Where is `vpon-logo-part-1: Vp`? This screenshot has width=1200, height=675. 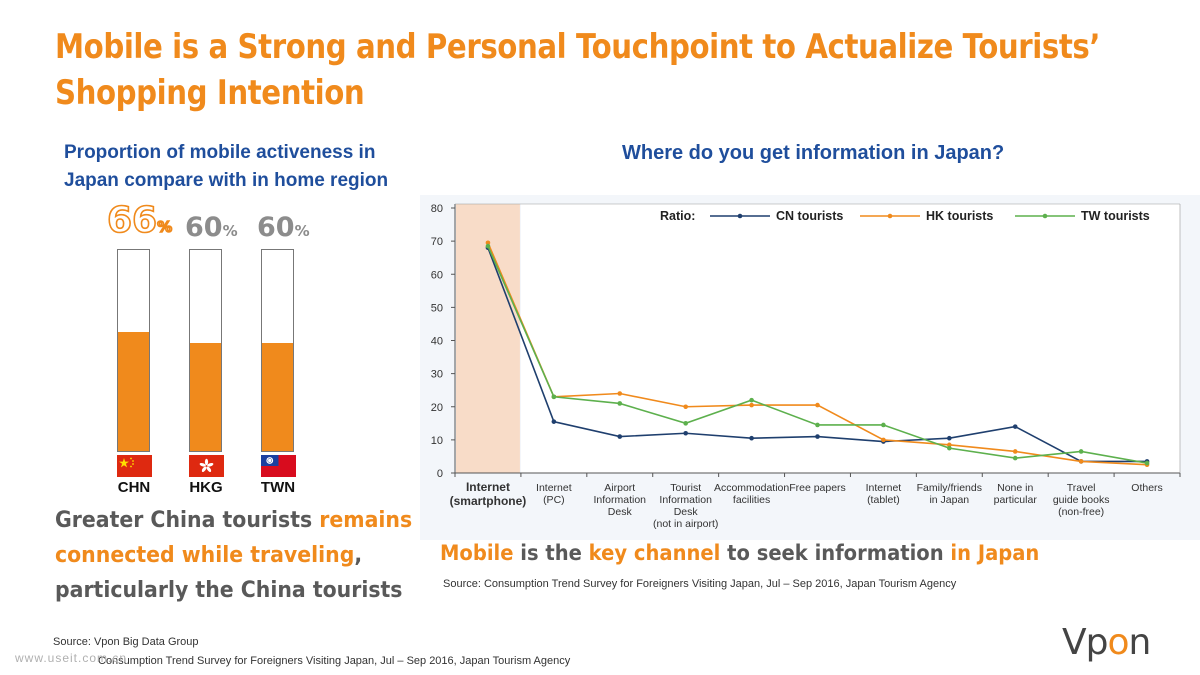 vpon-logo-part-1: Vp is located at coordinates (1085, 642).